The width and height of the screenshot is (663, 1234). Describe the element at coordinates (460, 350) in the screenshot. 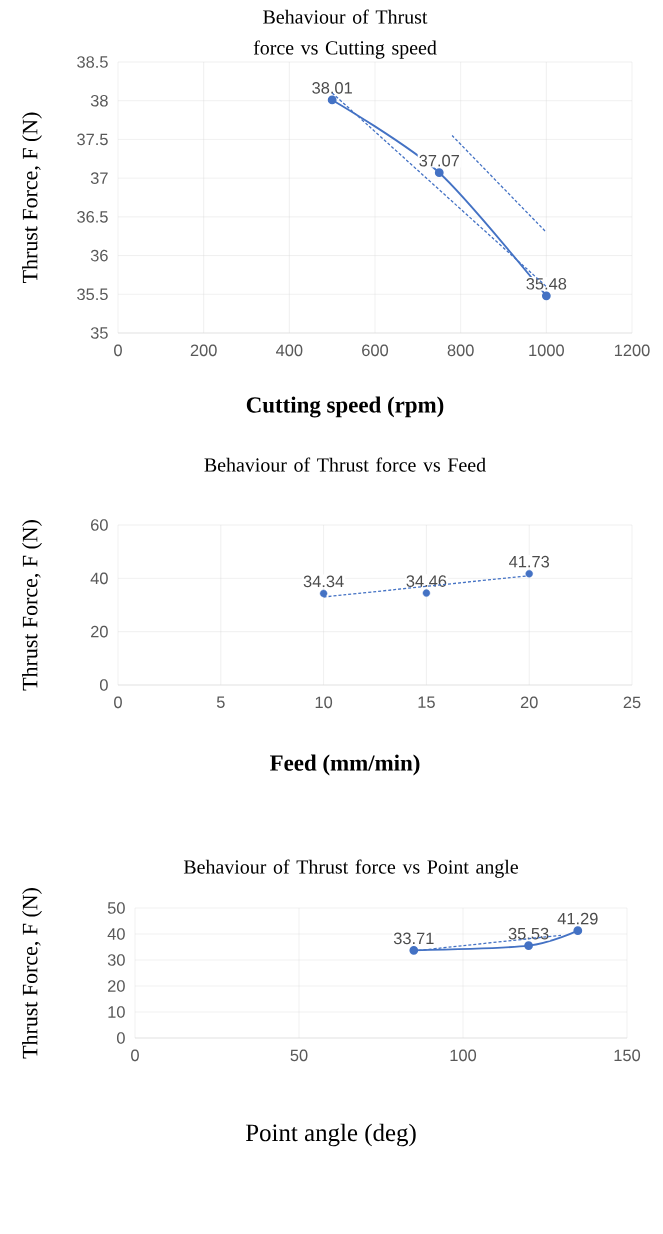

I see `x-tick-label: 800` at that location.